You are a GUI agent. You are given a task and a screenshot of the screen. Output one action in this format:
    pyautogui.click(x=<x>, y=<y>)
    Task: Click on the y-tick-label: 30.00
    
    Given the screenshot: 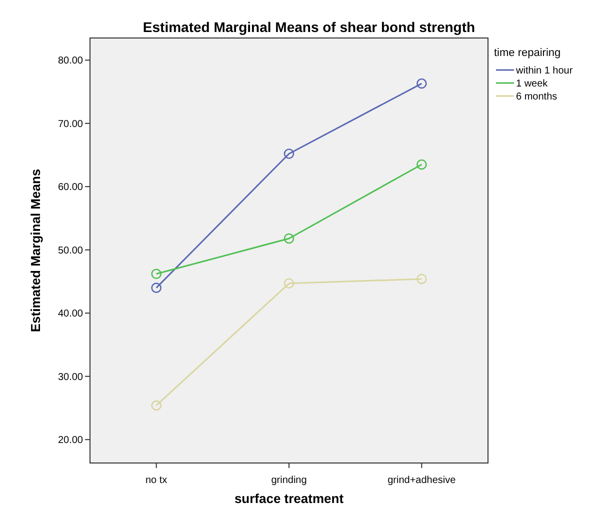 What is the action you would take?
    pyautogui.click(x=71, y=377)
    